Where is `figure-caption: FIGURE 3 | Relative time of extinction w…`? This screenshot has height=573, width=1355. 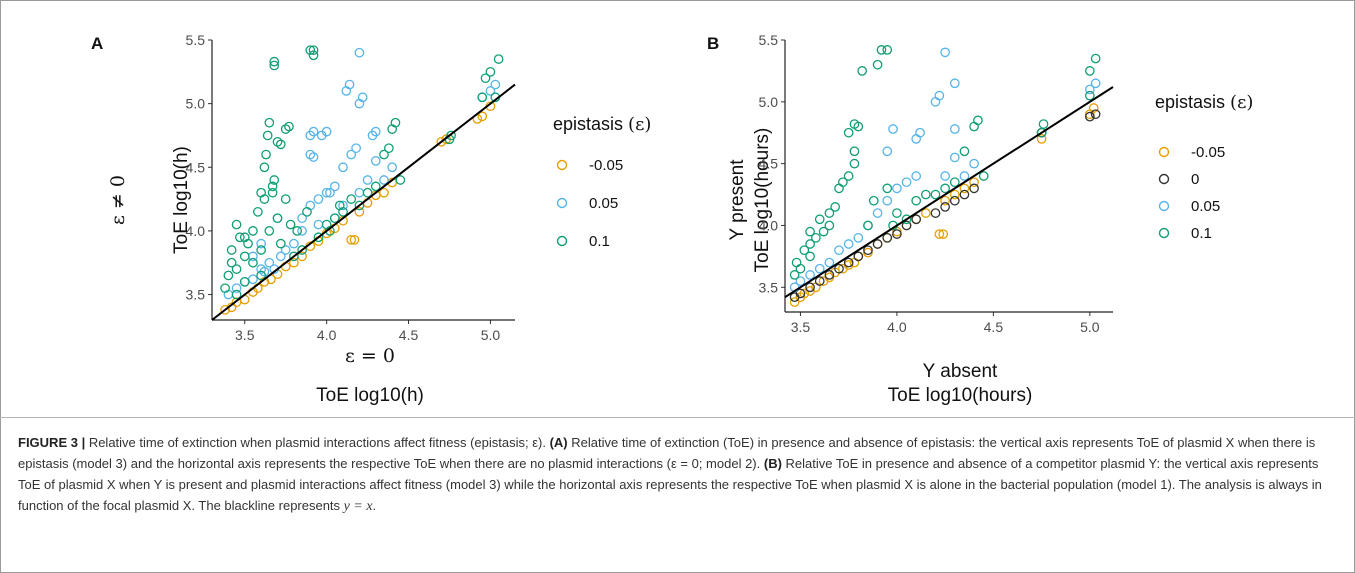 figure-caption: FIGURE 3 | Relative time of extinction w… is located at coordinates (678, 474).